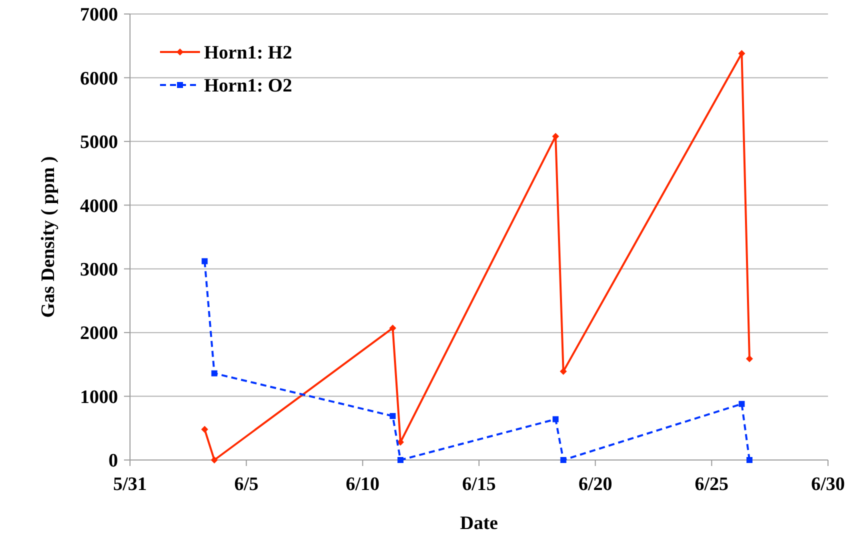  Describe the element at coordinates (248, 86) in the screenshot. I see `legend-label: Horn1: O2` at that location.